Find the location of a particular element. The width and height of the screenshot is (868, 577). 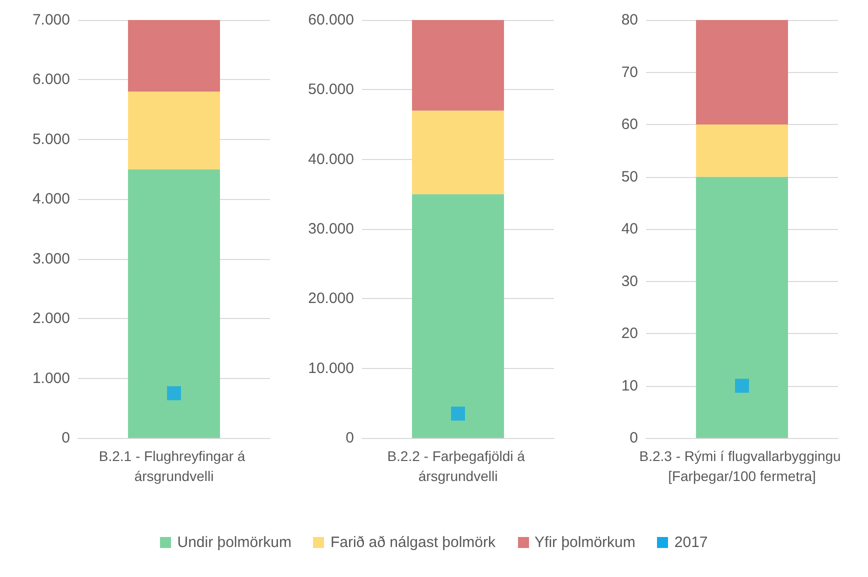

y-tick-label: 40.000 is located at coordinates (331, 159).